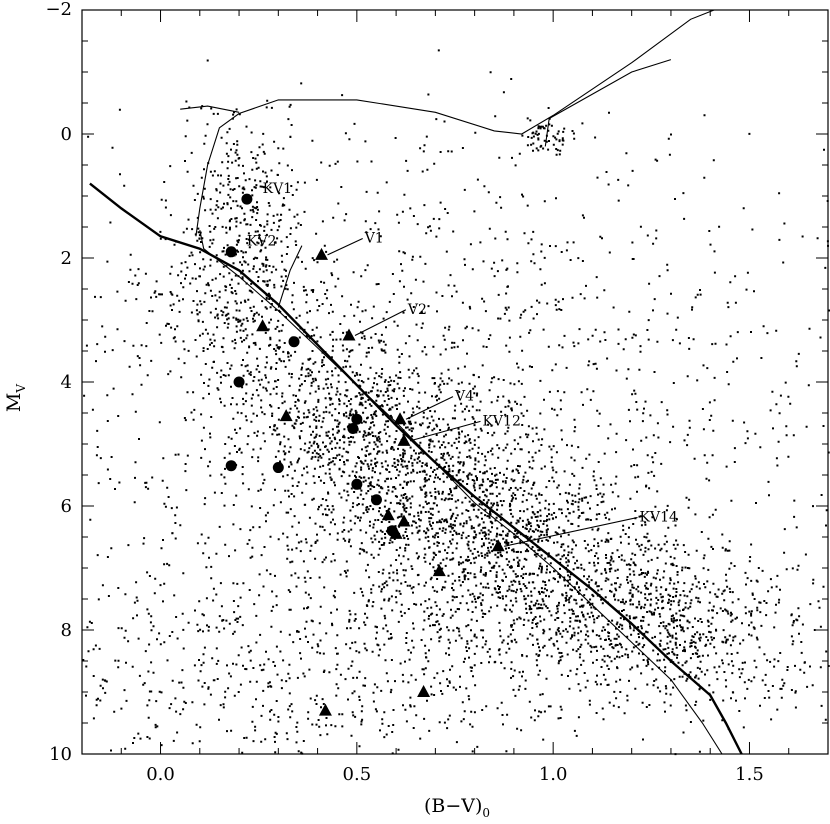 The width and height of the screenshot is (830, 824). What do you see at coordinates (501, 421) in the screenshot?
I see `star-label-kv12: KV12` at bounding box center [501, 421].